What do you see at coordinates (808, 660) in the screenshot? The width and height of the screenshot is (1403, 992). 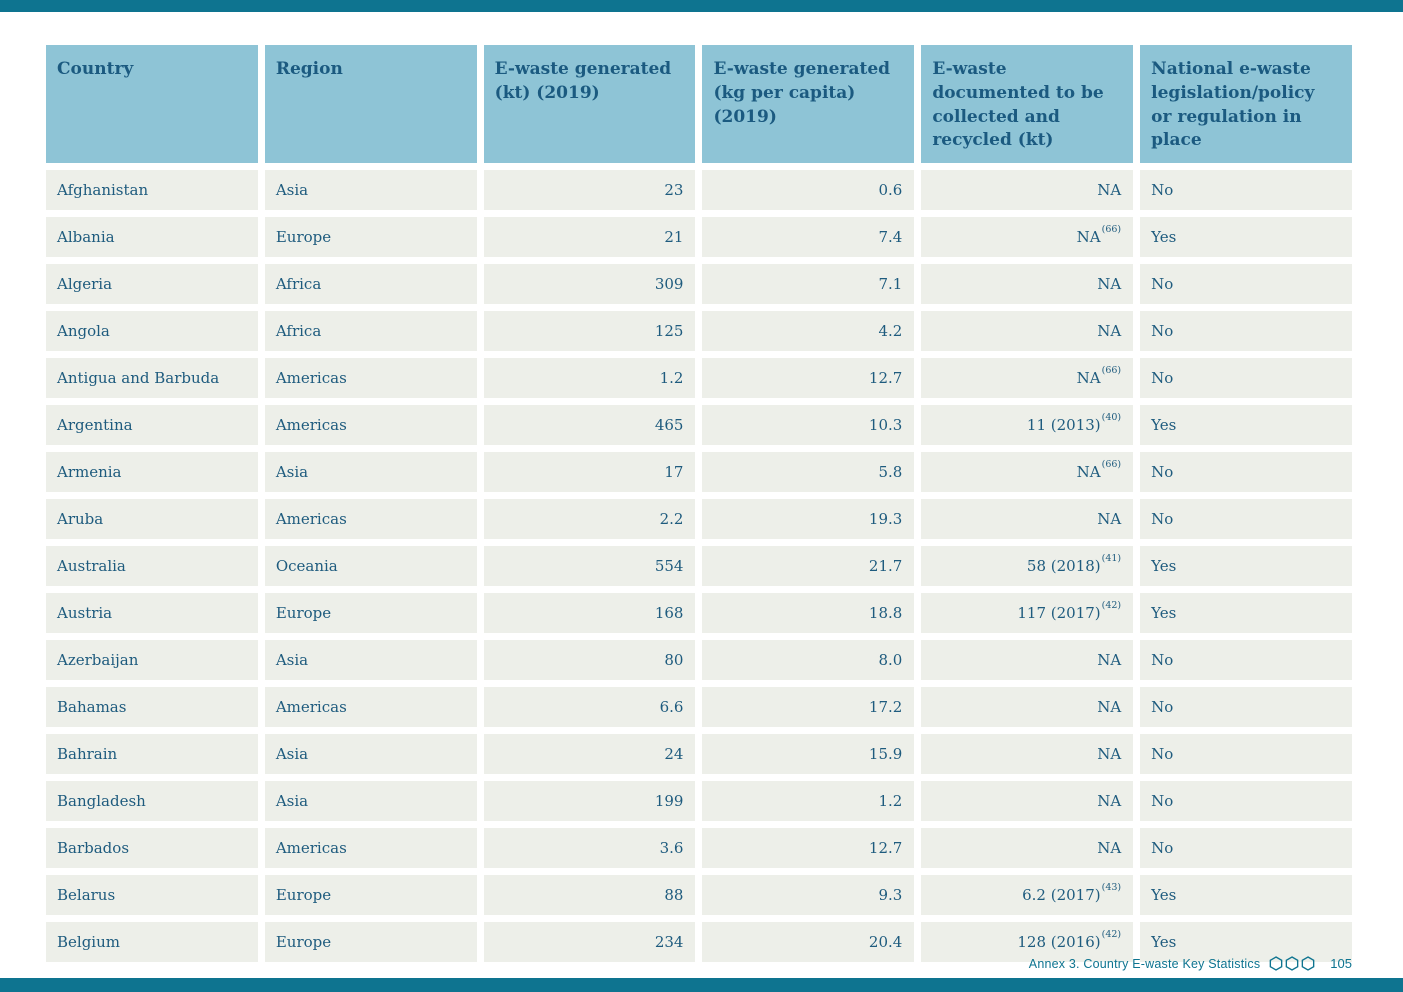 I see `cell-ewaste-kg-per-capita: 8.0` at bounding box center [808, 660].